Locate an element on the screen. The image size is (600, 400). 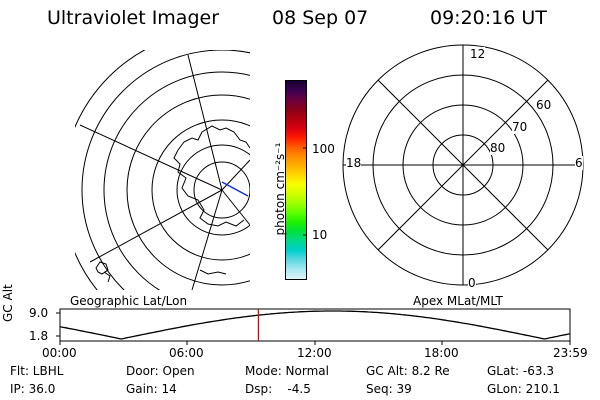
seq-info: Seq: 39 is located at coordinates (389, 389).